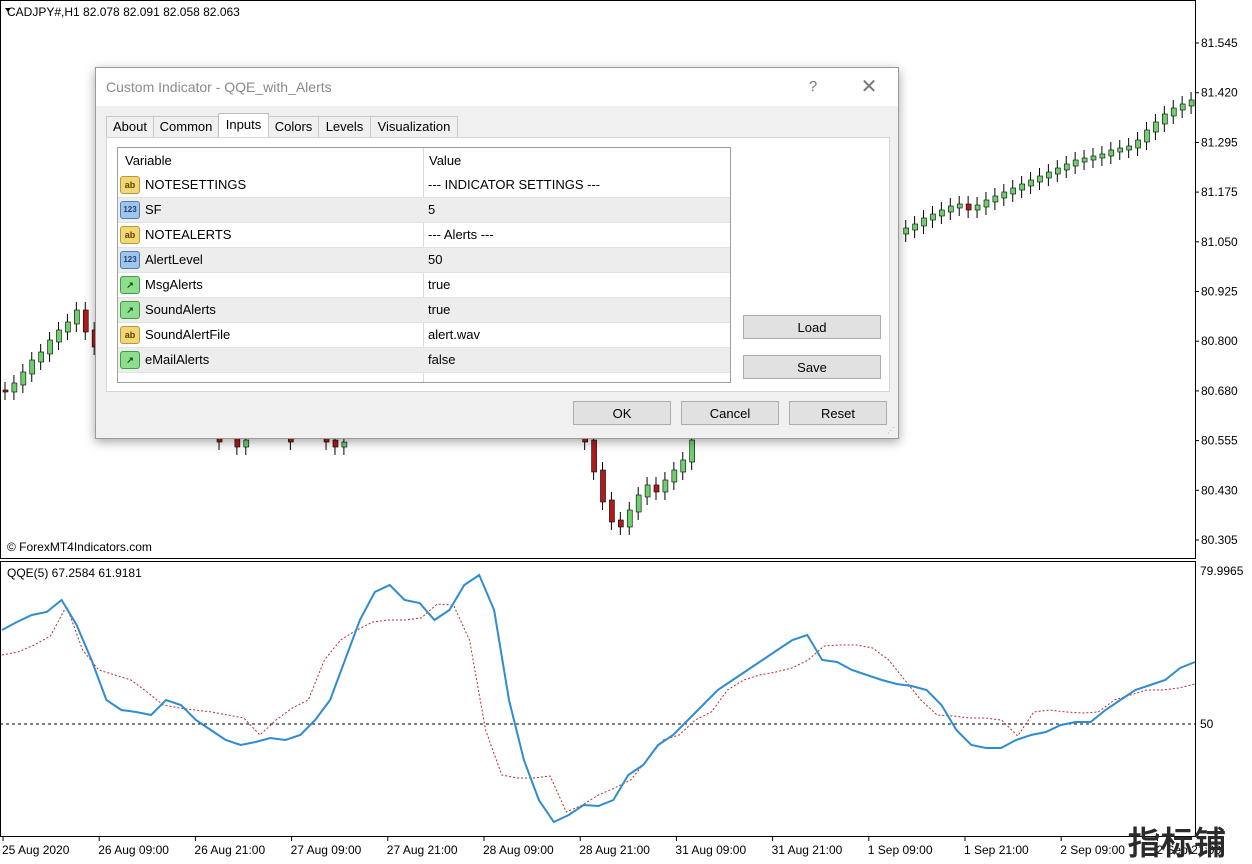 This screenshot has width=1252, height=864. What do you see at coordinates (229, 850) in the screenshot?
I see `time-label: 26 Aug 21:00` at bounding box center [229, 850].